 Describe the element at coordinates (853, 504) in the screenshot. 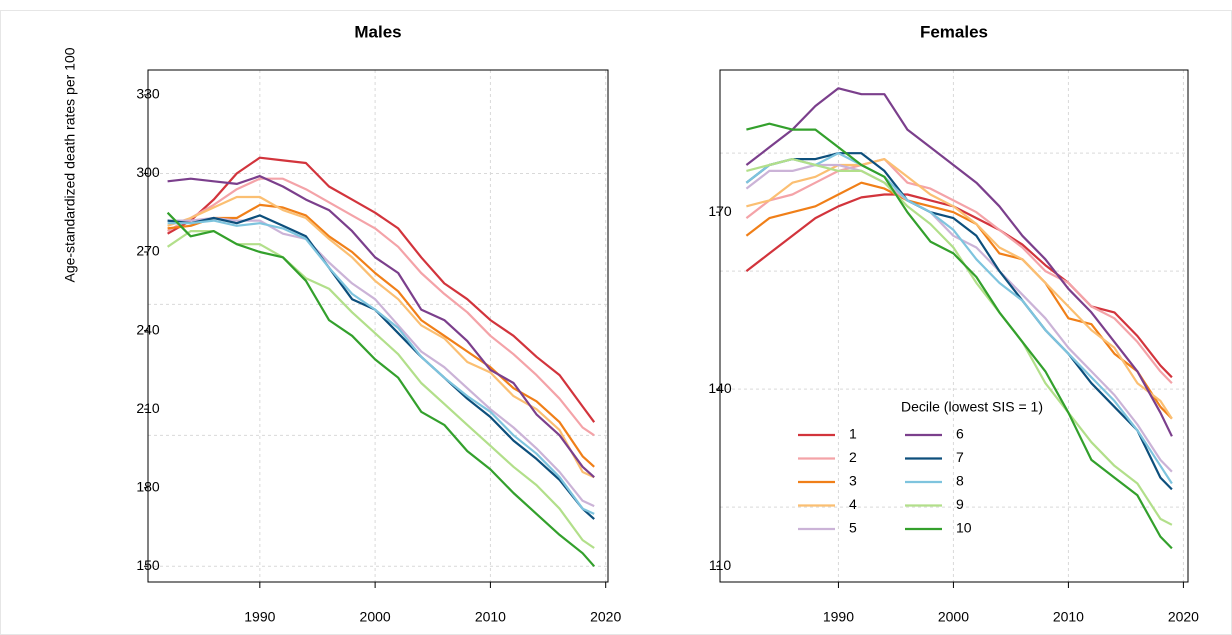

I see `legend-label: 4` at that location.